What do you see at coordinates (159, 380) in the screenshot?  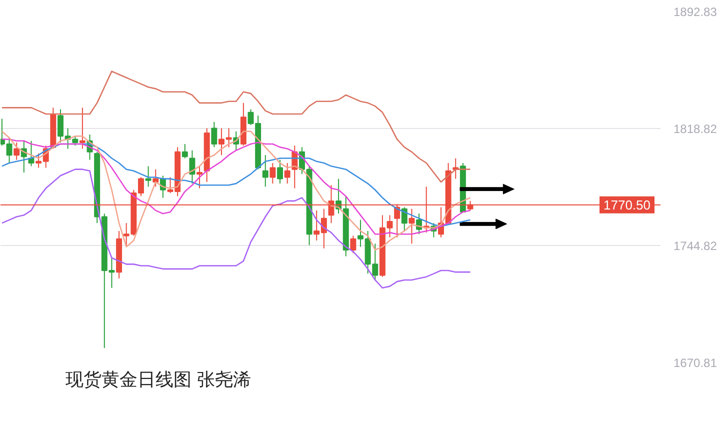 I see `text: 现货黄金日线图 张尧浠` at bounding box center [159, 380].